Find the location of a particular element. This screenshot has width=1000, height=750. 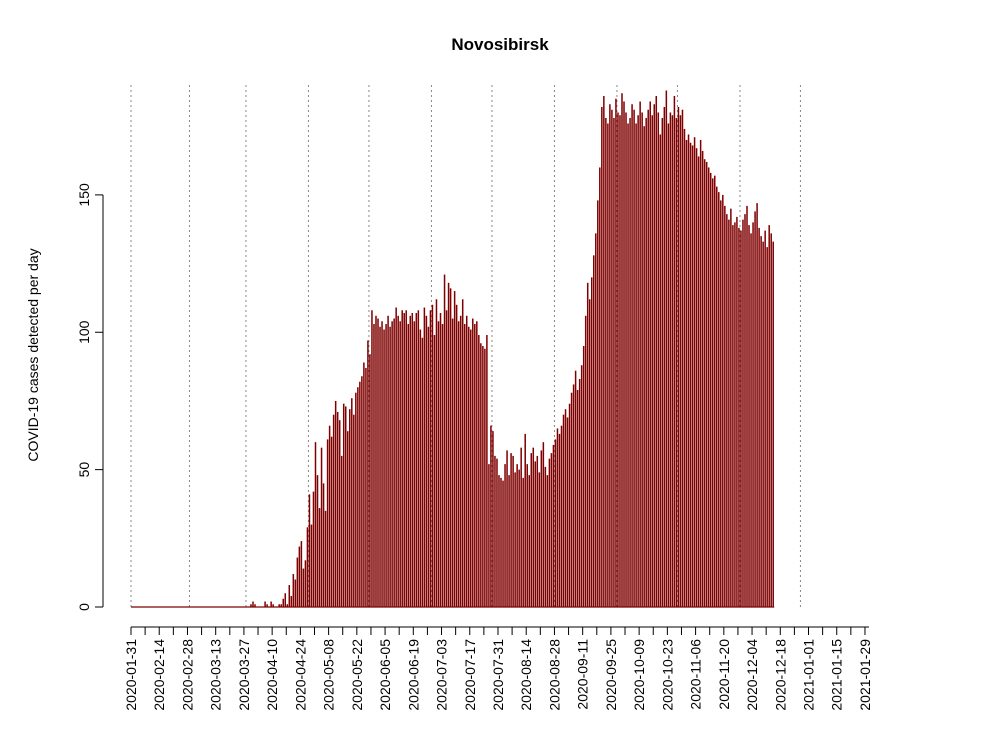

y-tick-label: 50 is located at coordinates (84, 470).